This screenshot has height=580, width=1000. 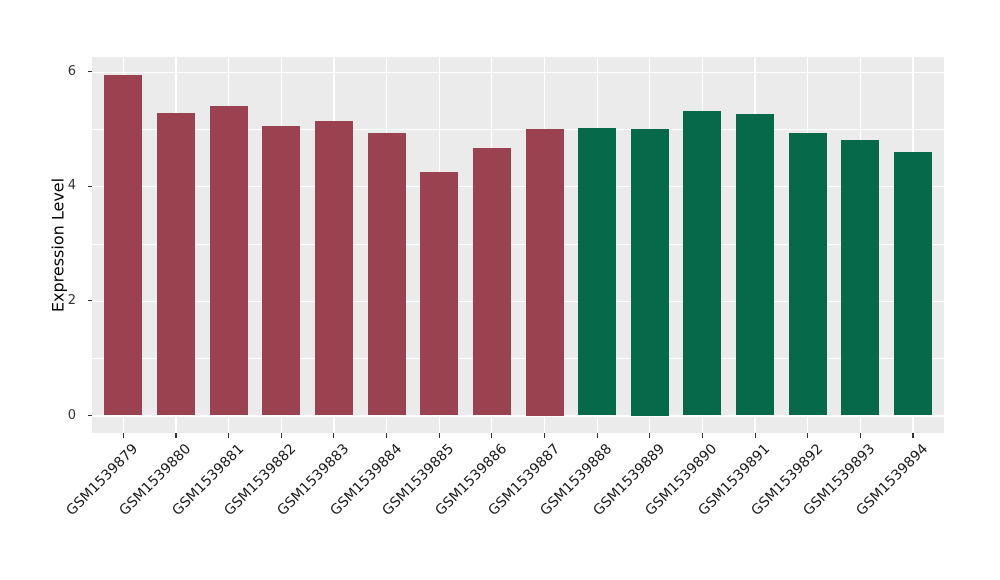 What do you see at coordinates (386, 274) in the screenshot?
I see `bar-GSM1539884` at bounding box center [386, 274].